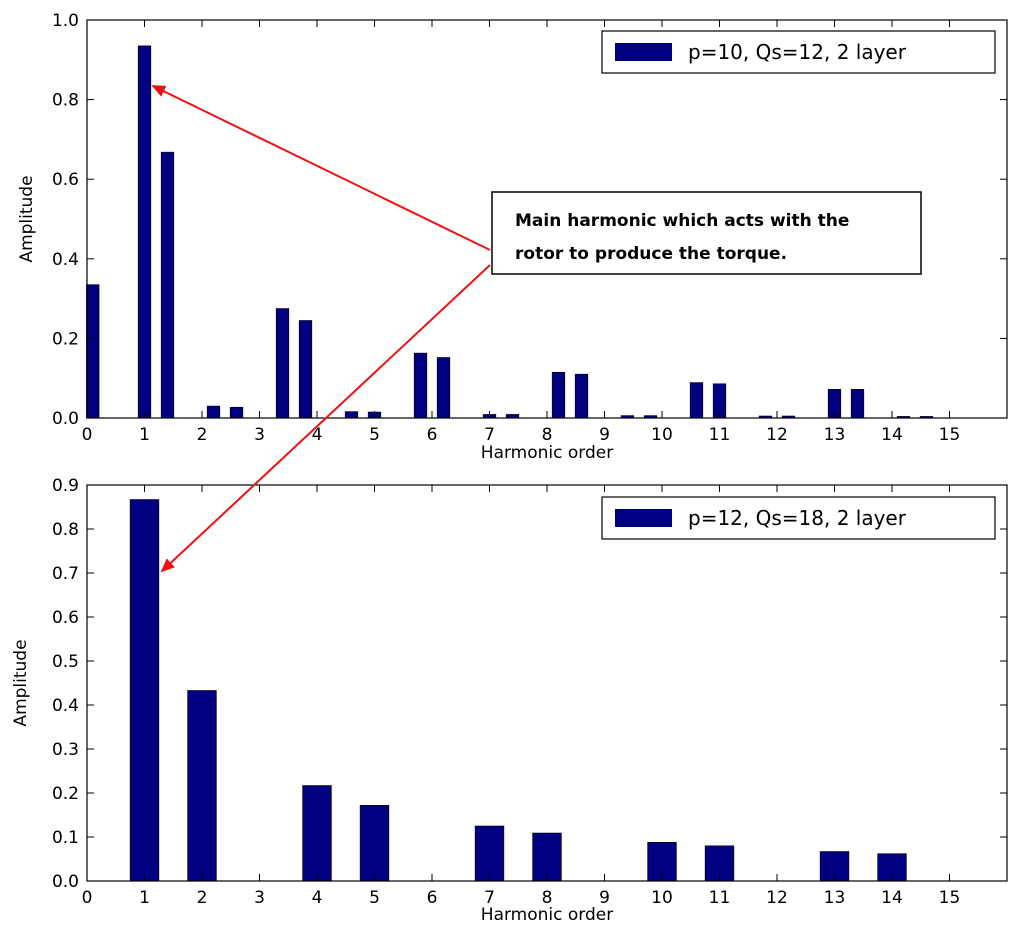 This screenshot has width=1024, height=940. I want to click on callout-line-2: rotor to produce the torque., so click(651, 254).